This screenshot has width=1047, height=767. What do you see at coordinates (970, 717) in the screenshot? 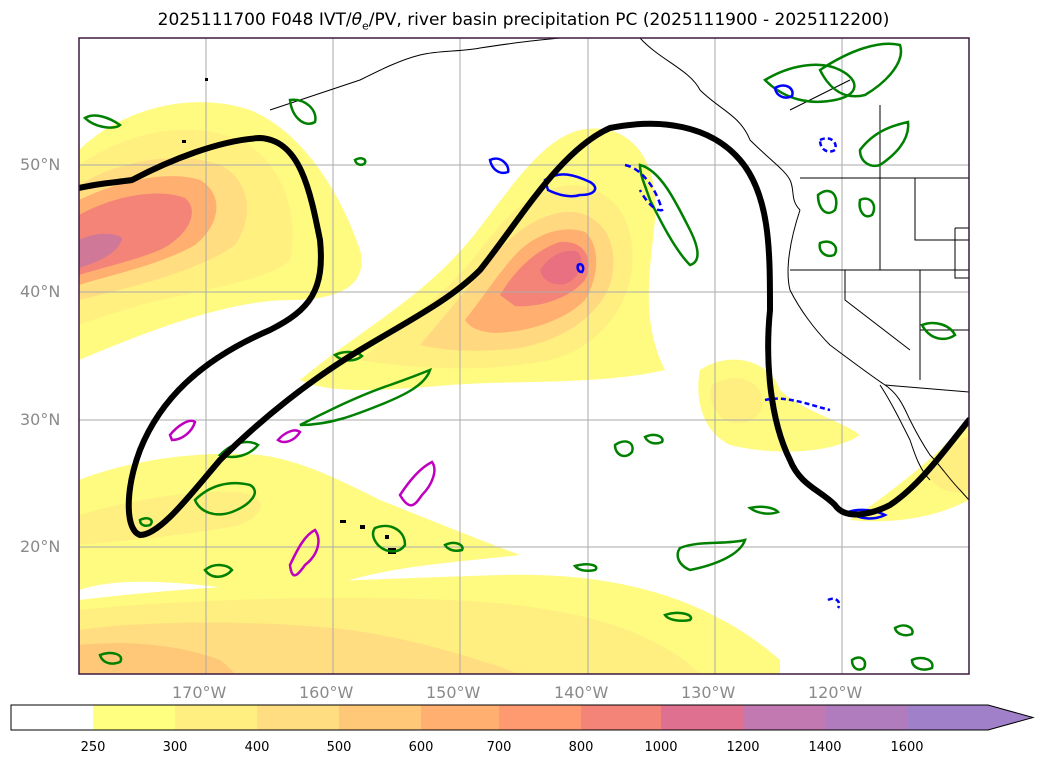
I see `colorbar-extend-arrow` at bounding box center [970, 717].